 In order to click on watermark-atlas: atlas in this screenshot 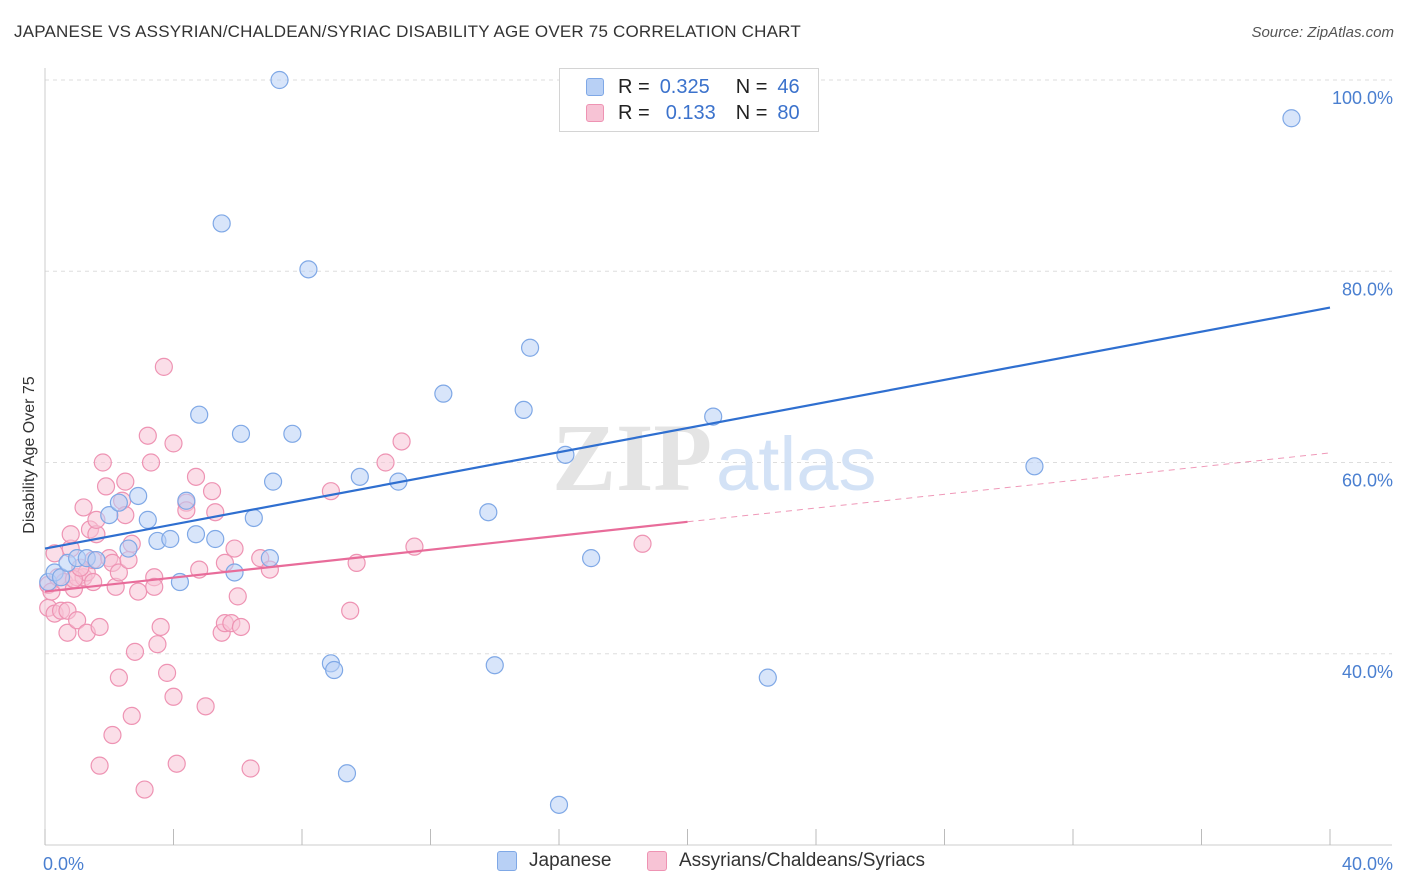, I will do `click(796, 464)`.